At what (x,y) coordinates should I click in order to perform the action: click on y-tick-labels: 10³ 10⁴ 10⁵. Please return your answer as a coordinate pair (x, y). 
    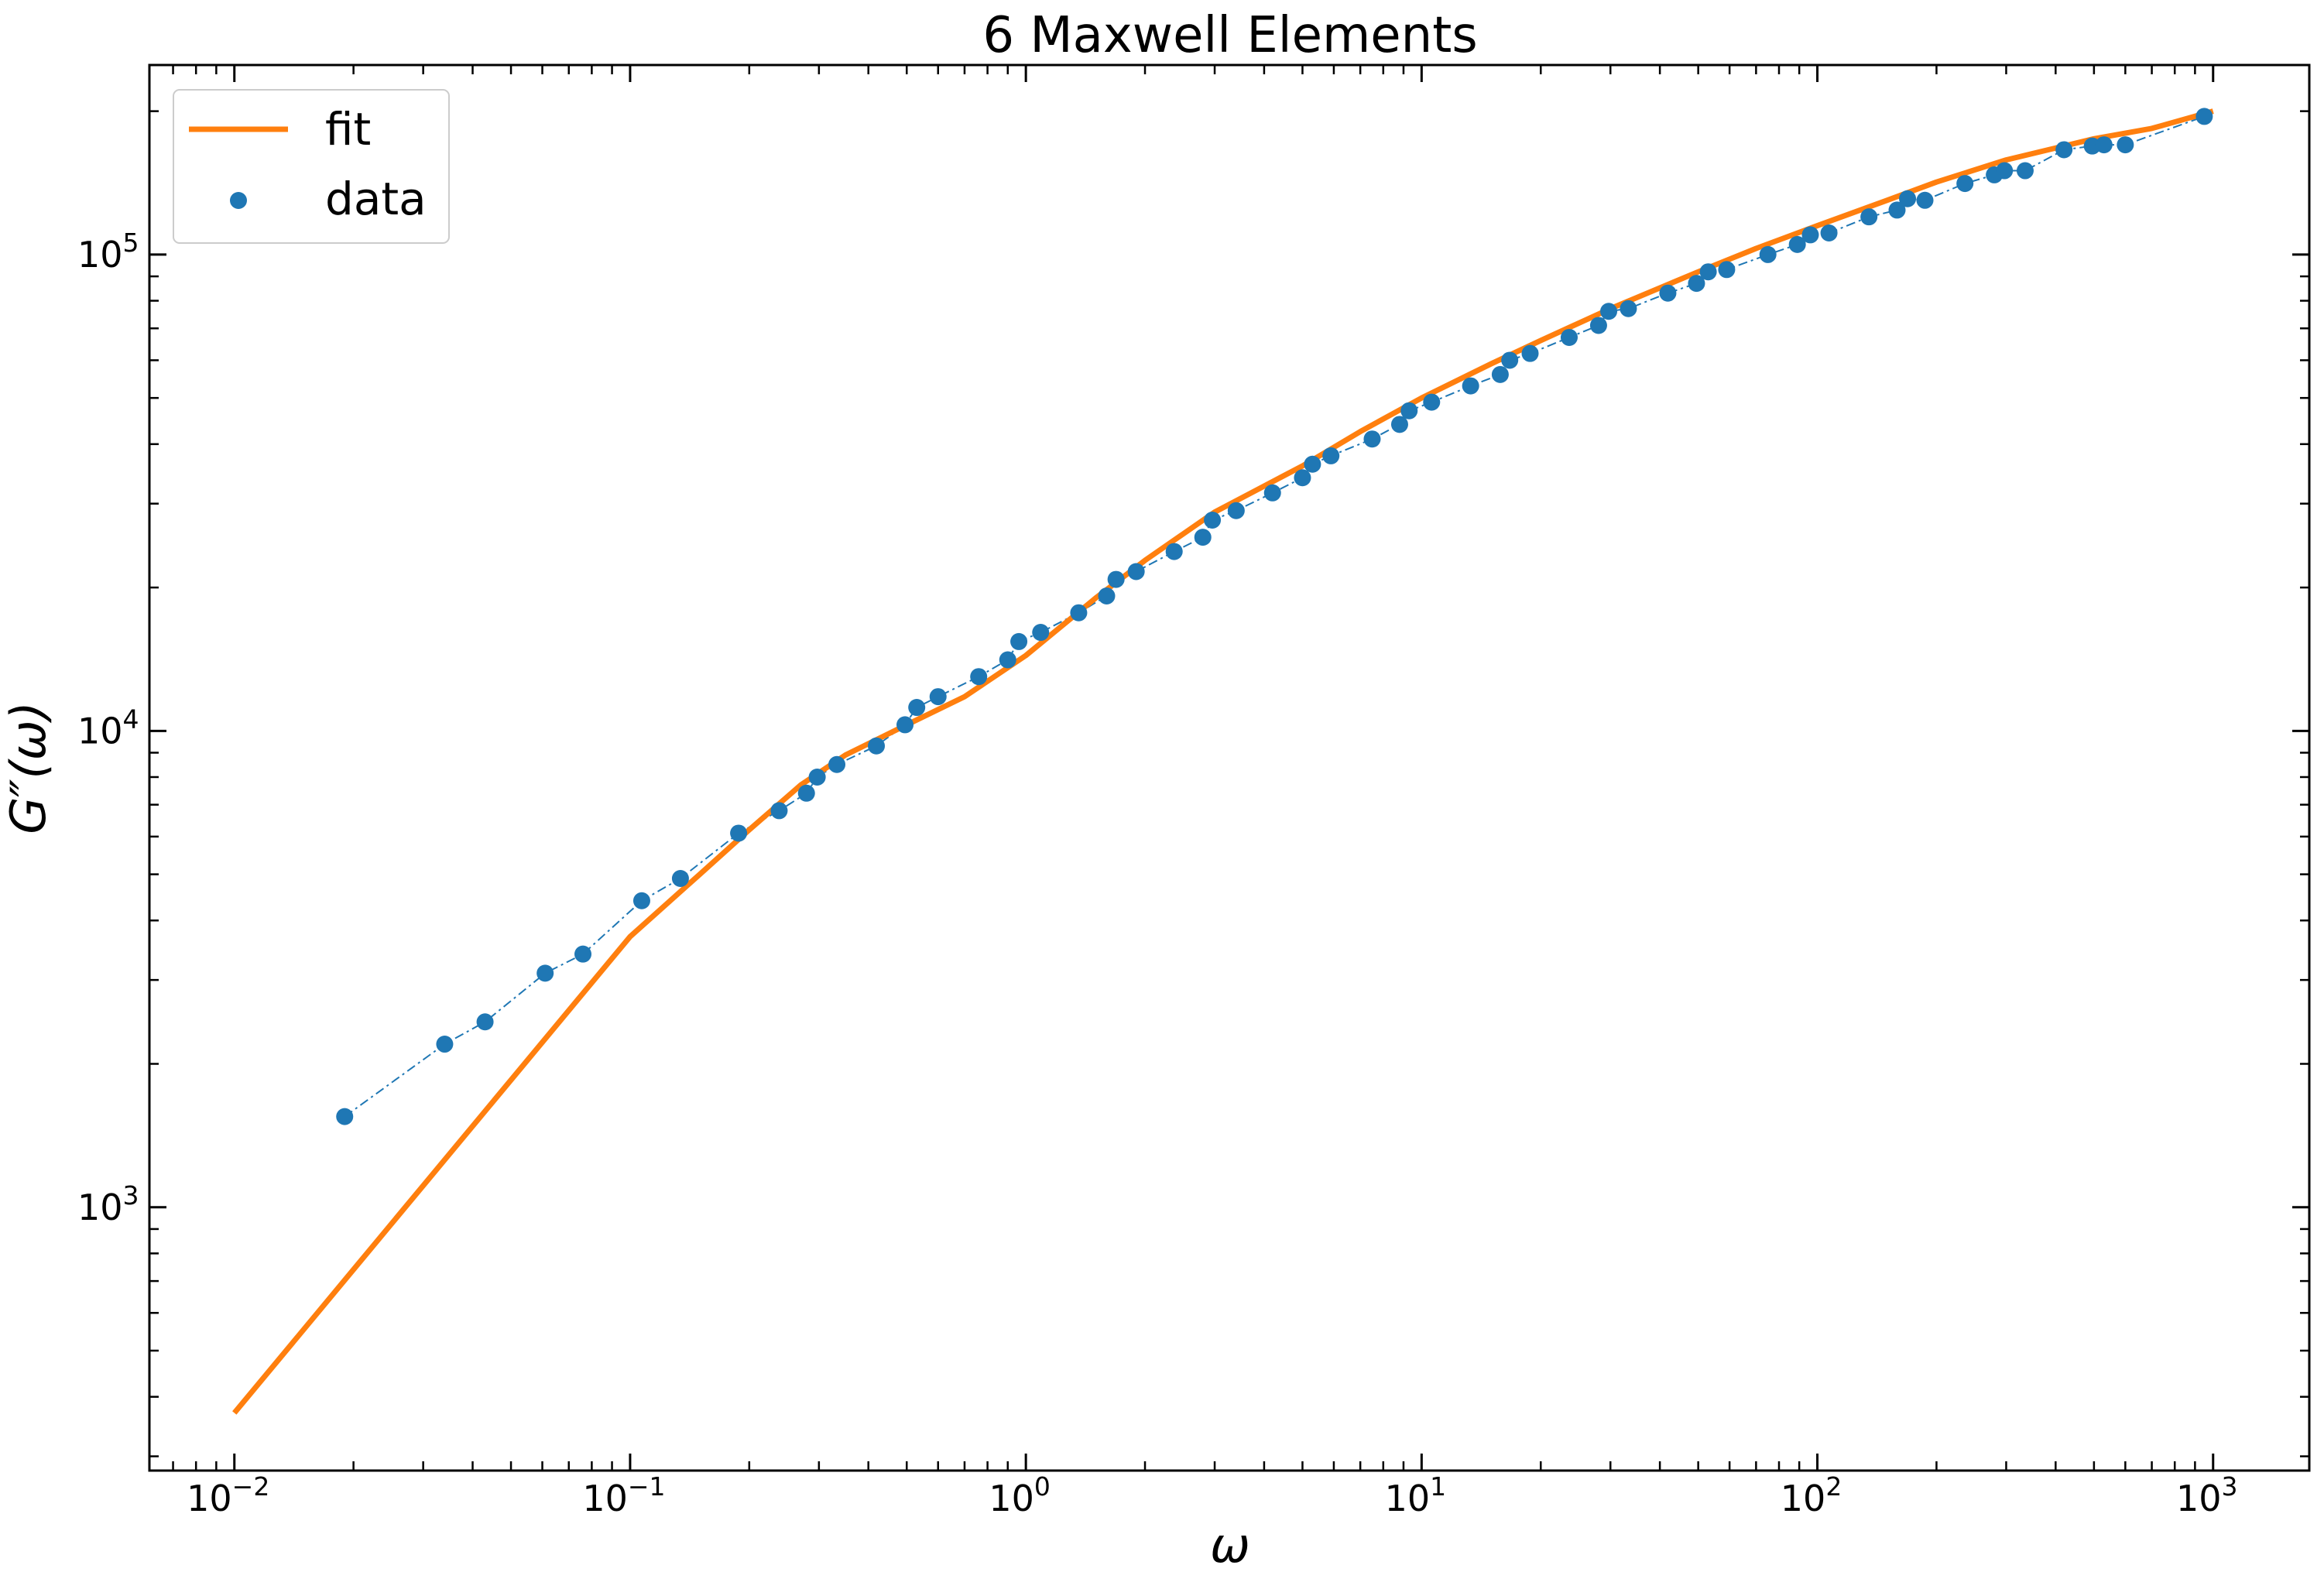
    Looking at the image, I should click on (108, 728).